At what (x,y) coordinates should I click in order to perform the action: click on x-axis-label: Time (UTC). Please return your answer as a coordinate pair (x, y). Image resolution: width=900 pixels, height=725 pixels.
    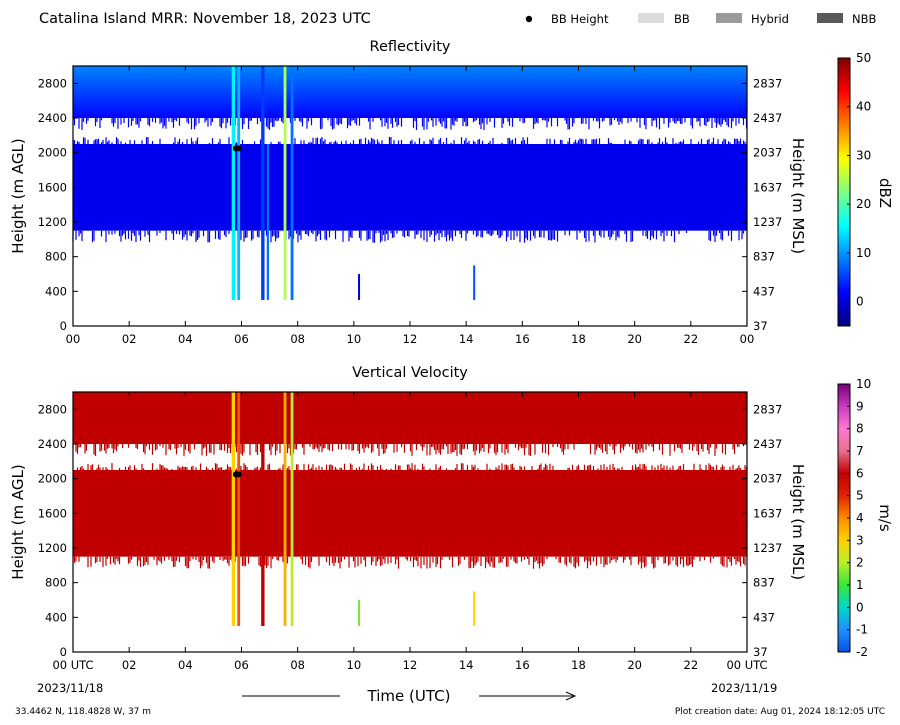
    Looking at the image, I should click on (409, 696).